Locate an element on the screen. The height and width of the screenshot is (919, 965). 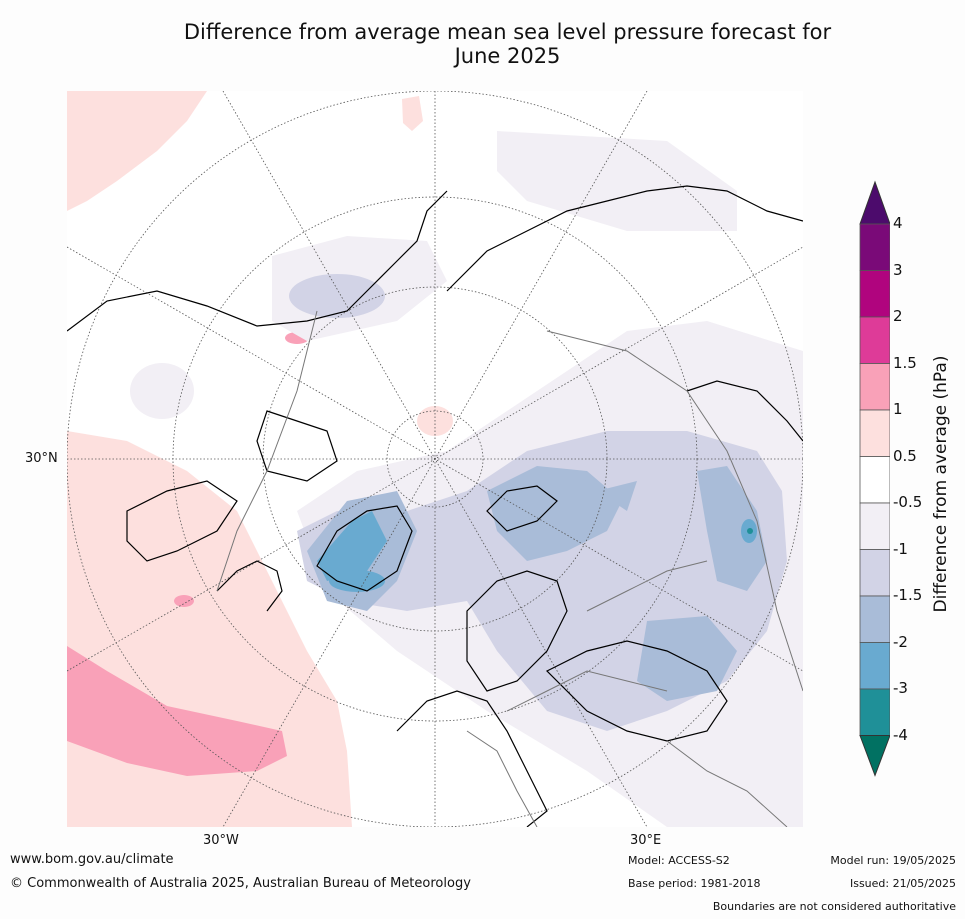
colorbar-tick-label: 4 is located at coordinates (898, 223).